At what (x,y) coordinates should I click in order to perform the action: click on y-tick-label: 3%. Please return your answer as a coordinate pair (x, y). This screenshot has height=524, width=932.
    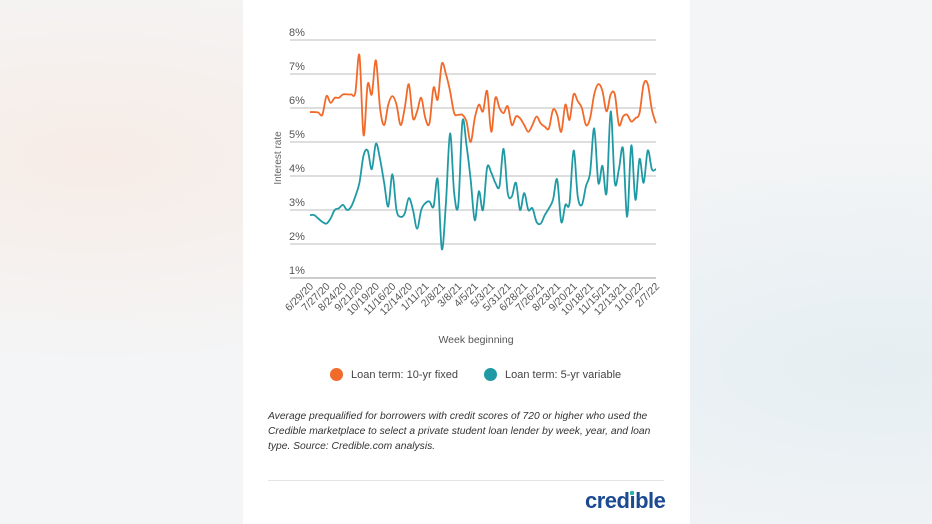
    Looking at the image, I should click on (297, 203).